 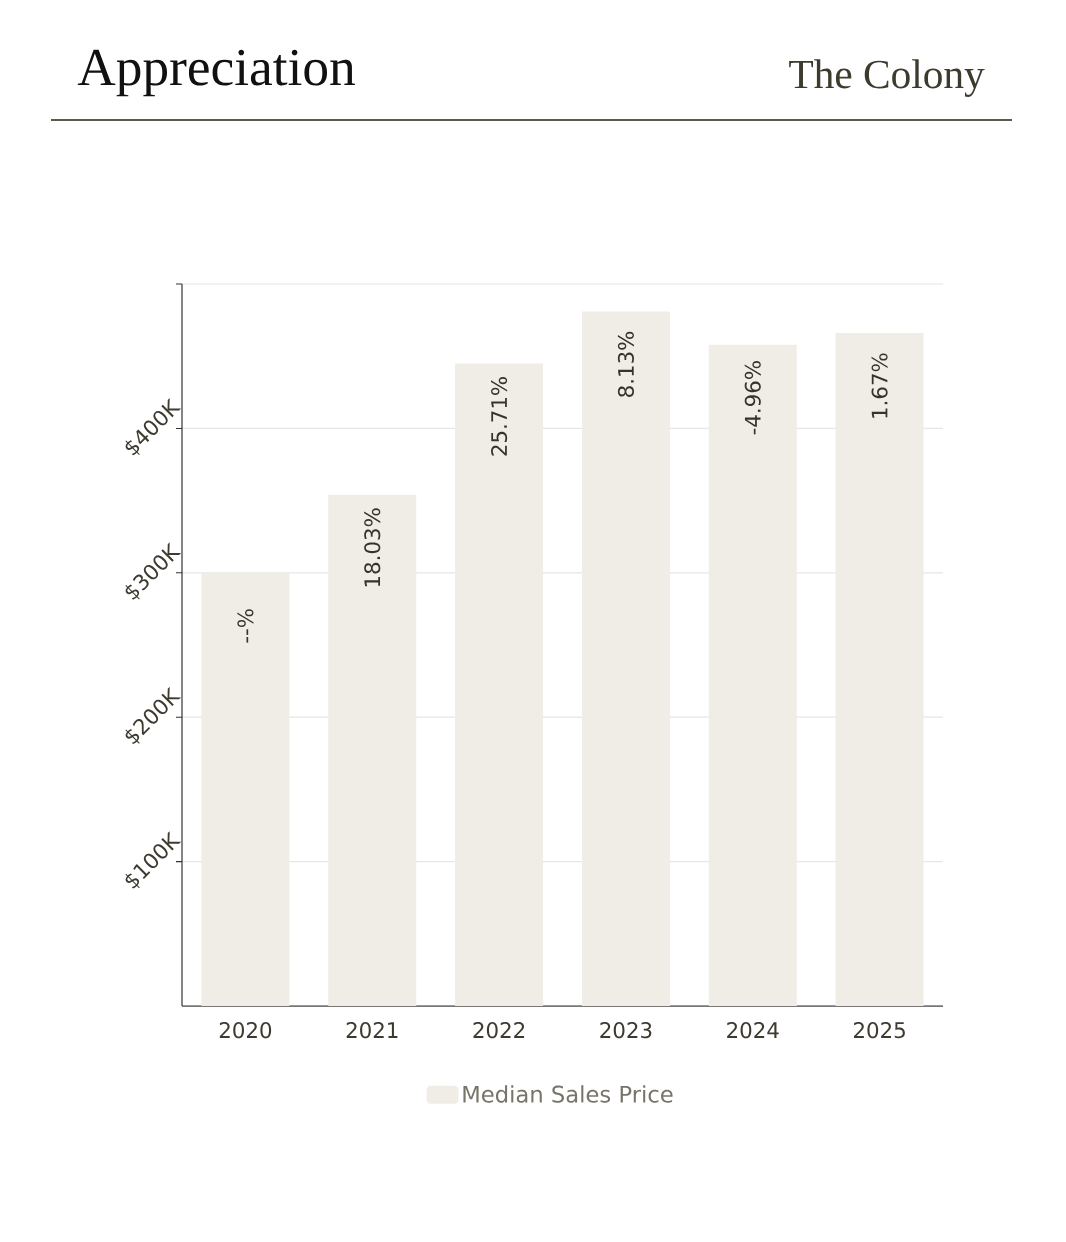 What do you see at coordinates (372, 1030) in the screenshot?
I see `x-tick-label: 2021` at bounding box center [372, 1030].